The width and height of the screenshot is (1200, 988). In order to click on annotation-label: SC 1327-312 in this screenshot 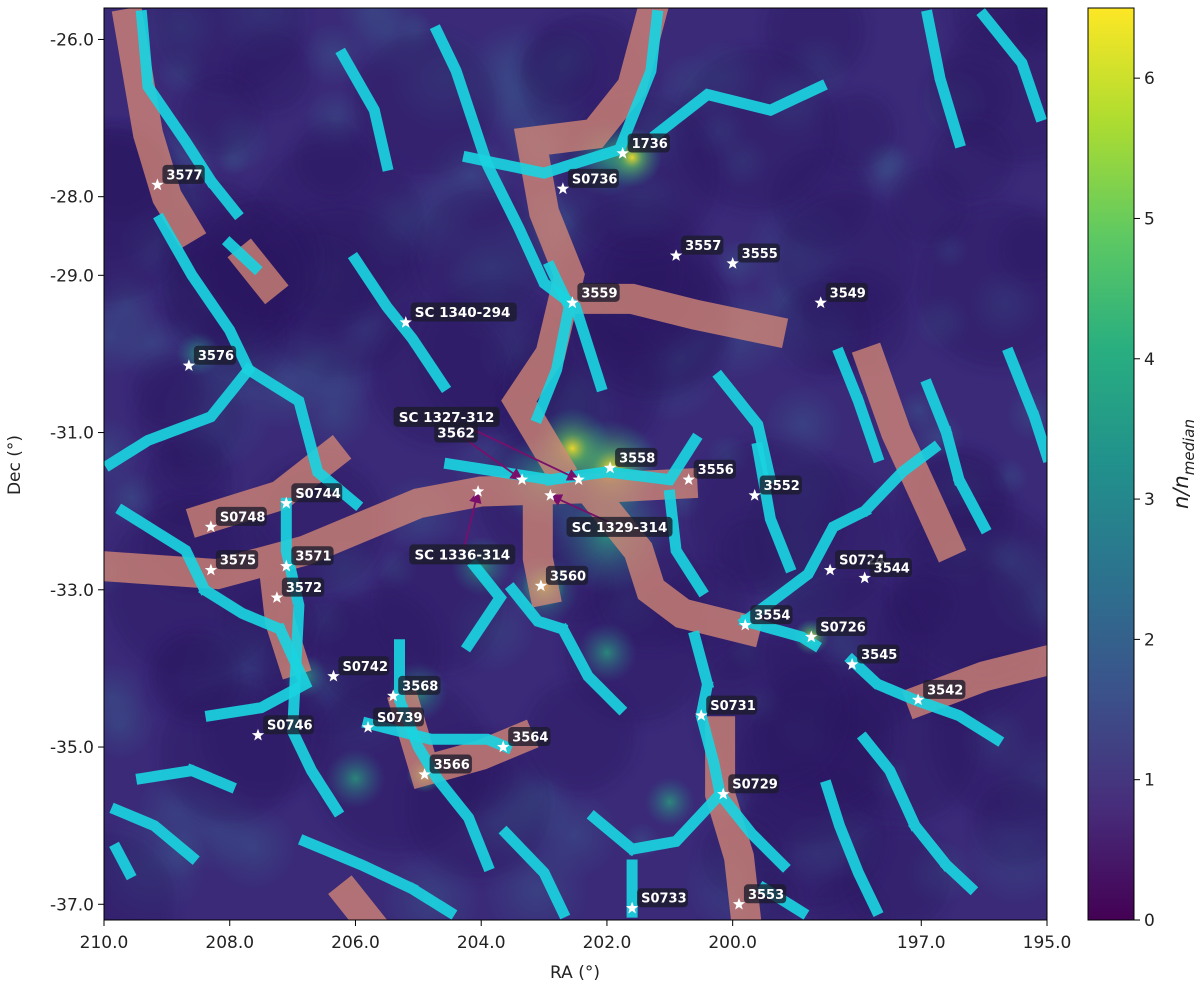, I will do `click(446, 416)`.